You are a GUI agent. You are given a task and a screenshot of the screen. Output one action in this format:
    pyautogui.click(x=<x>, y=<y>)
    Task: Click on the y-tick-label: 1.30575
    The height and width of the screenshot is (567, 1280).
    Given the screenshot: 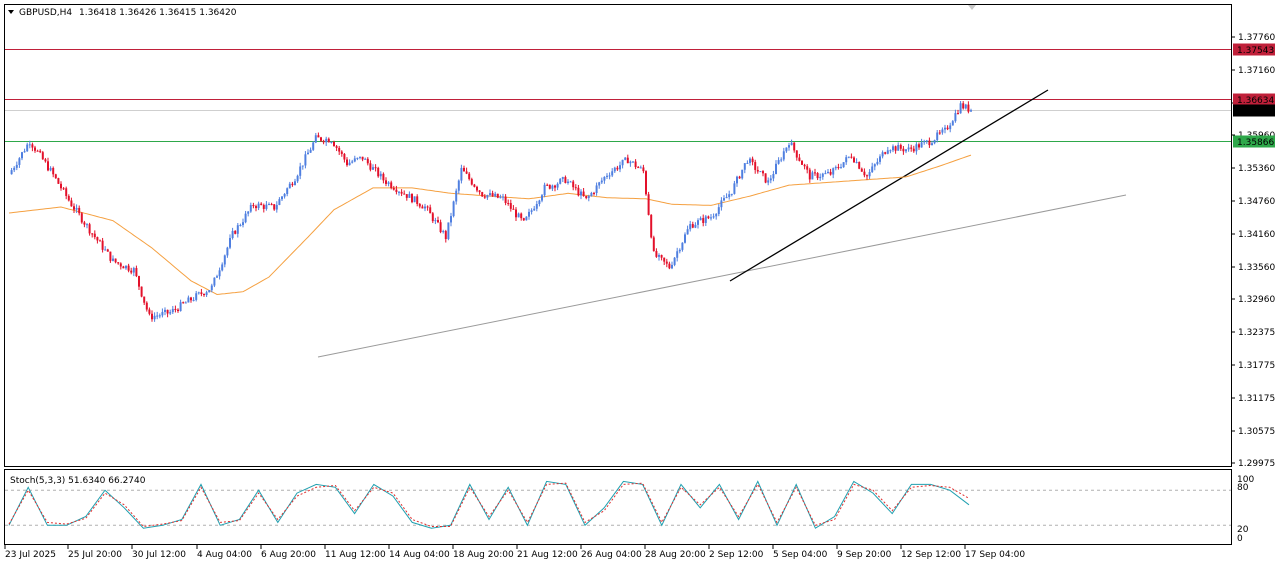 What is the action you would take?
    pyautogui.click(x=1256, y=432)
    